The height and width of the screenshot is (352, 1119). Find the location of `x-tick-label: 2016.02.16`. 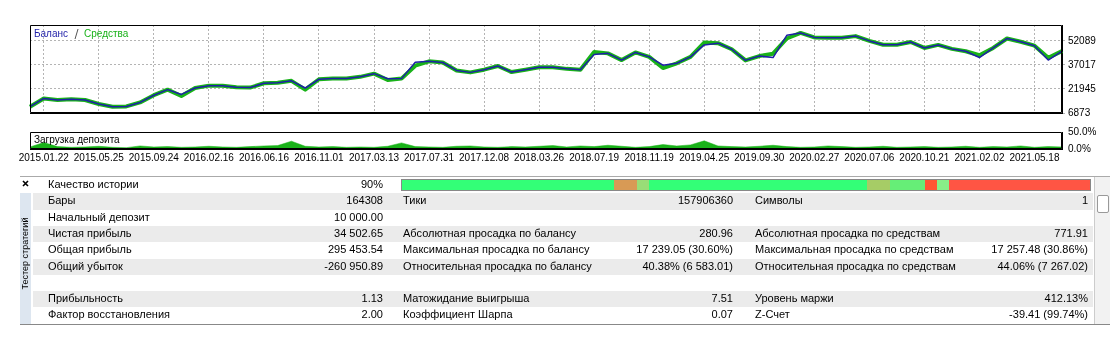

x-tick-label: 2016.02.16 is located at coordinates (209, 157).